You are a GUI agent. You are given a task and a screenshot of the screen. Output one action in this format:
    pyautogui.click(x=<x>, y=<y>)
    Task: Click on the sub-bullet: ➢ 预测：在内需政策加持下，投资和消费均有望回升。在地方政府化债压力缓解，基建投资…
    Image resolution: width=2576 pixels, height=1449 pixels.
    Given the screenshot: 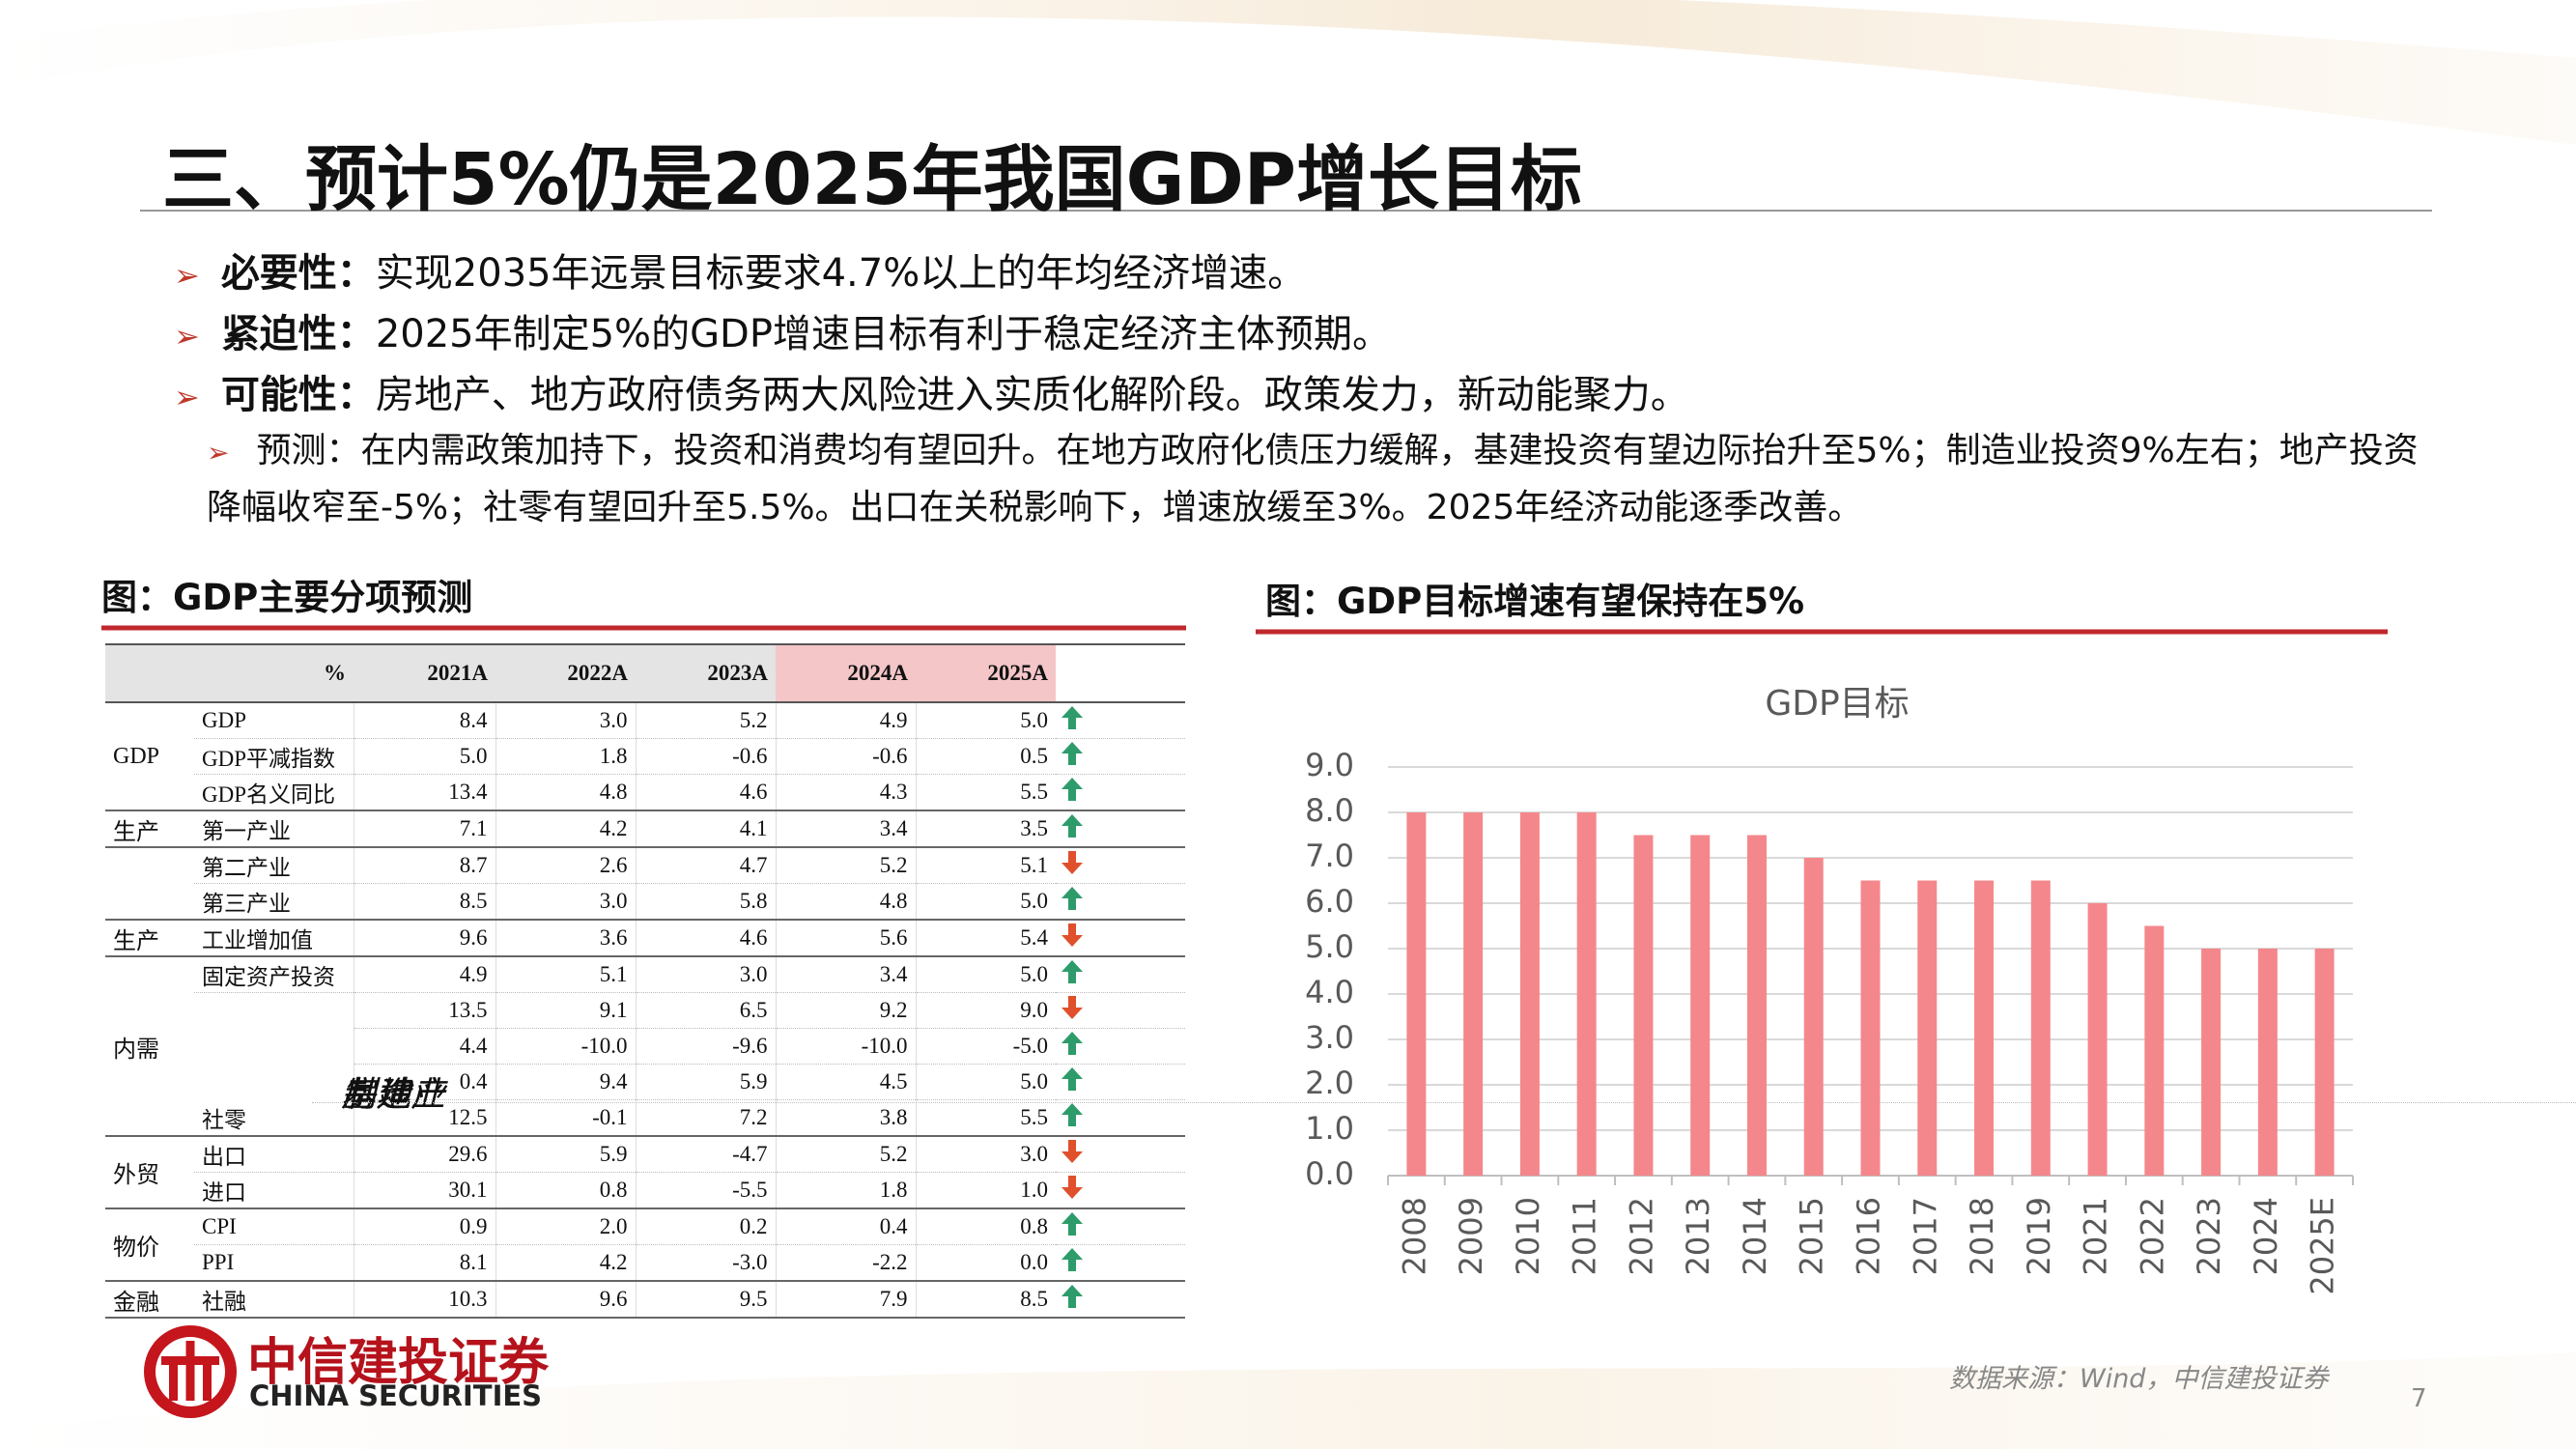 What is the action you would take?
    pyautogui.click(x=1313, y=479)
    